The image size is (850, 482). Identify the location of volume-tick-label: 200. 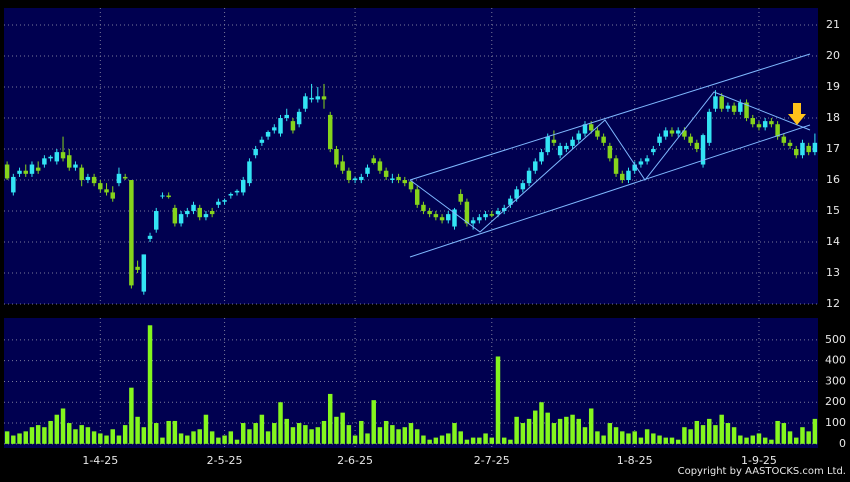
(835, 401).